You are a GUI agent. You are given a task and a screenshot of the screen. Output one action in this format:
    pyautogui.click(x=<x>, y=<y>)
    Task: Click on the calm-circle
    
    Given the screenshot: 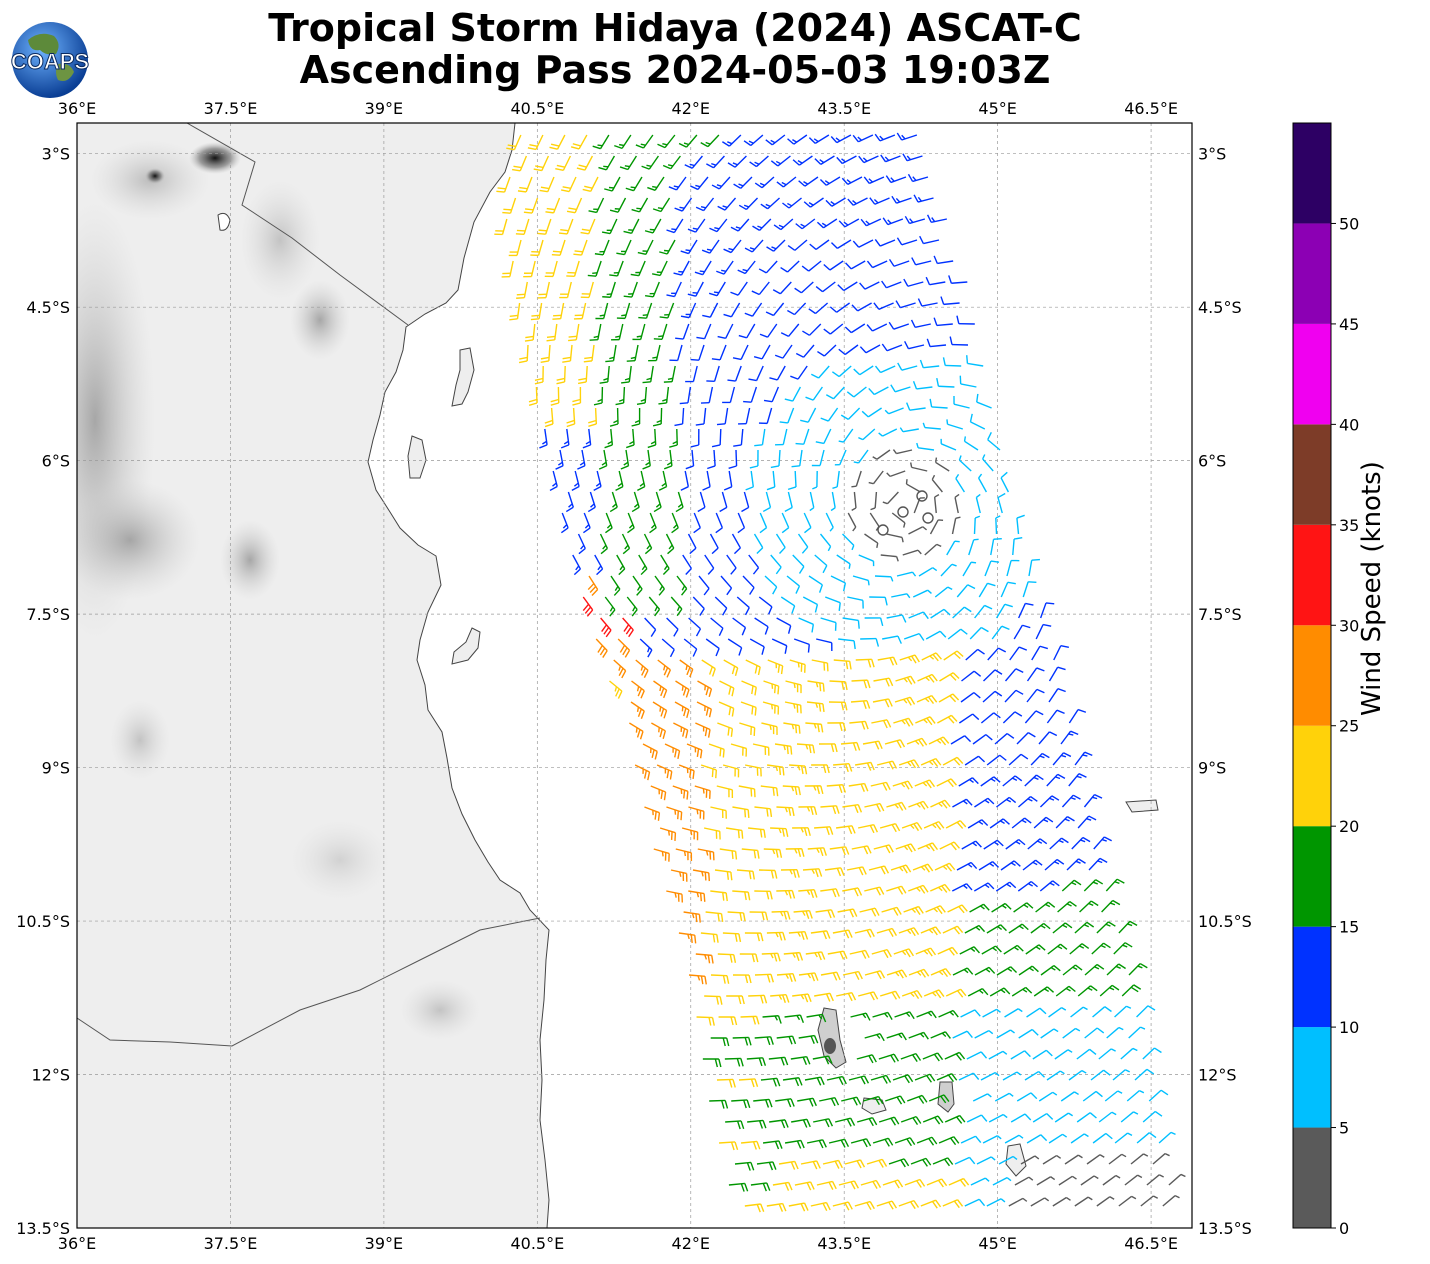 What is the action you would take?
    pyautogui.click(x=883, y=530)
    